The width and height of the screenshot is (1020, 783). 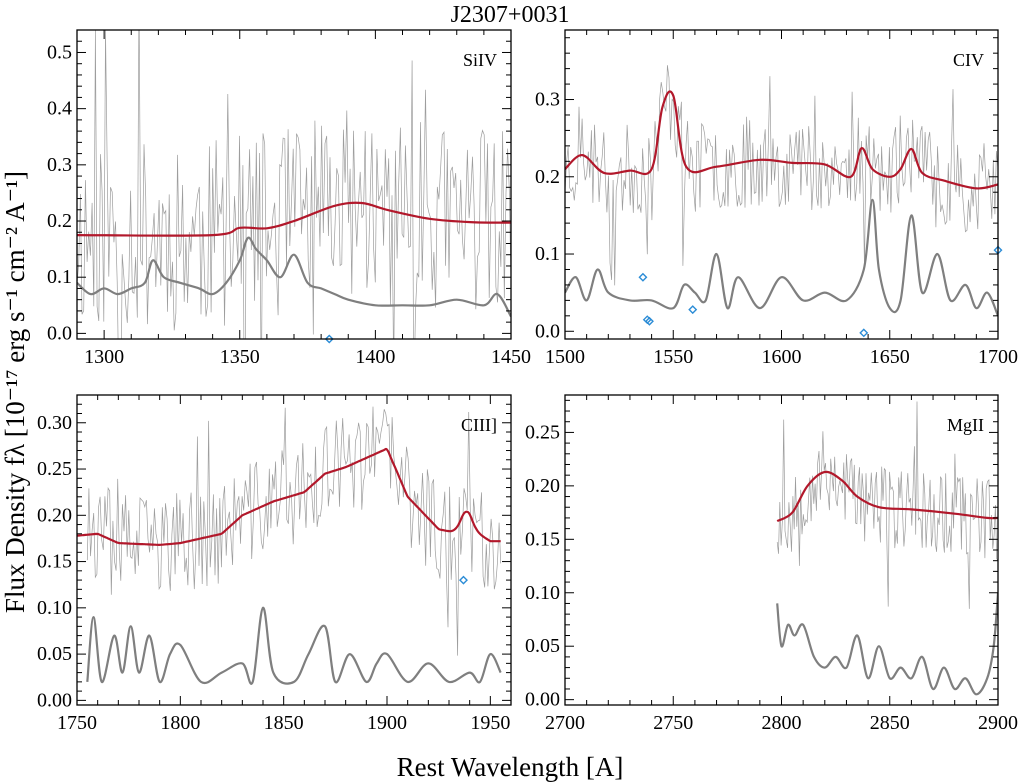 What do you see at coordinates (968, 60) in the screenshot?
I see `emission-line-label: CIV` at bounding box center [968, 60].